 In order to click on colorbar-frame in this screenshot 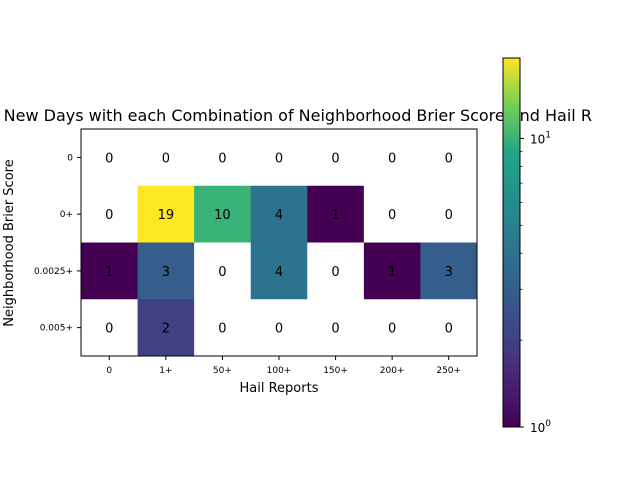, I will do `click(511, 242)`.